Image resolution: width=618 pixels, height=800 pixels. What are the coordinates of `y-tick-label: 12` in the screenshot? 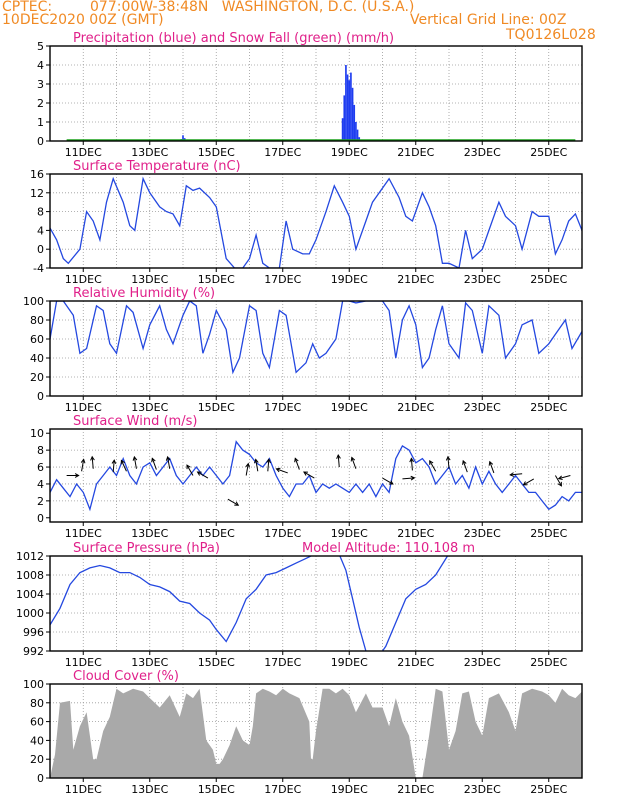 It's located at (37, 193).